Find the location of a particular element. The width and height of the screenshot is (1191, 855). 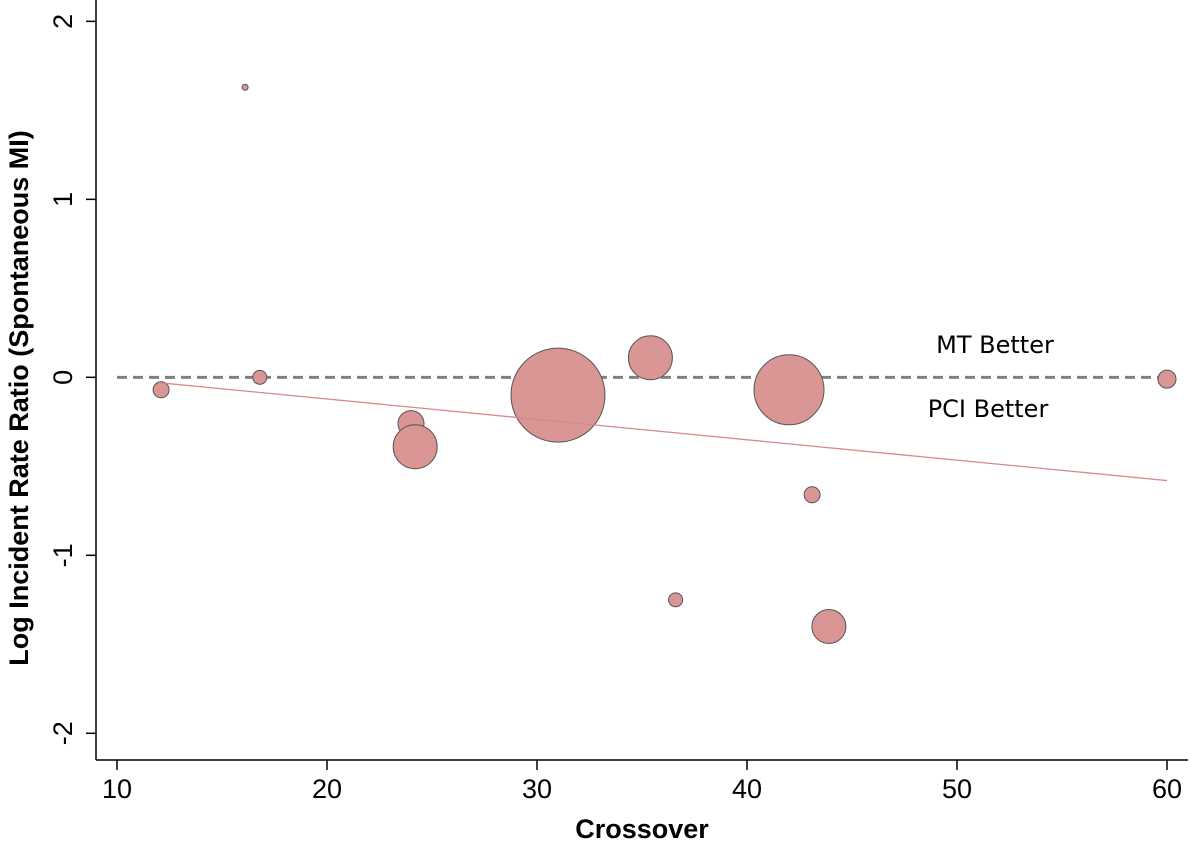

regression-line is located at coordinates (663, 432).